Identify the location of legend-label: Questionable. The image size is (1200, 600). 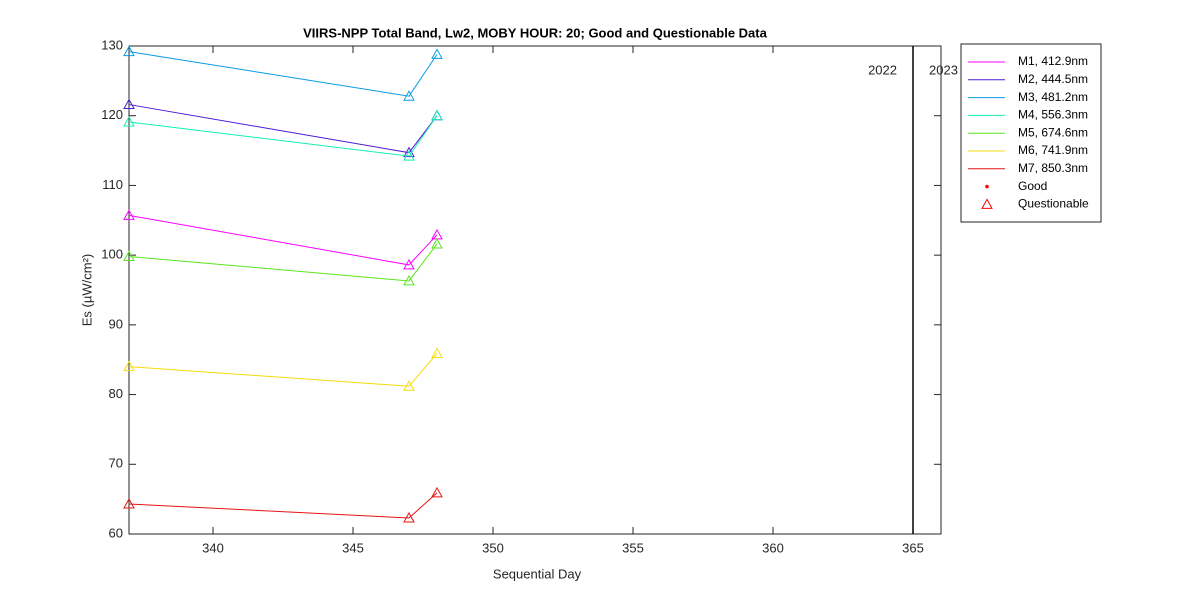
(1053, 204).